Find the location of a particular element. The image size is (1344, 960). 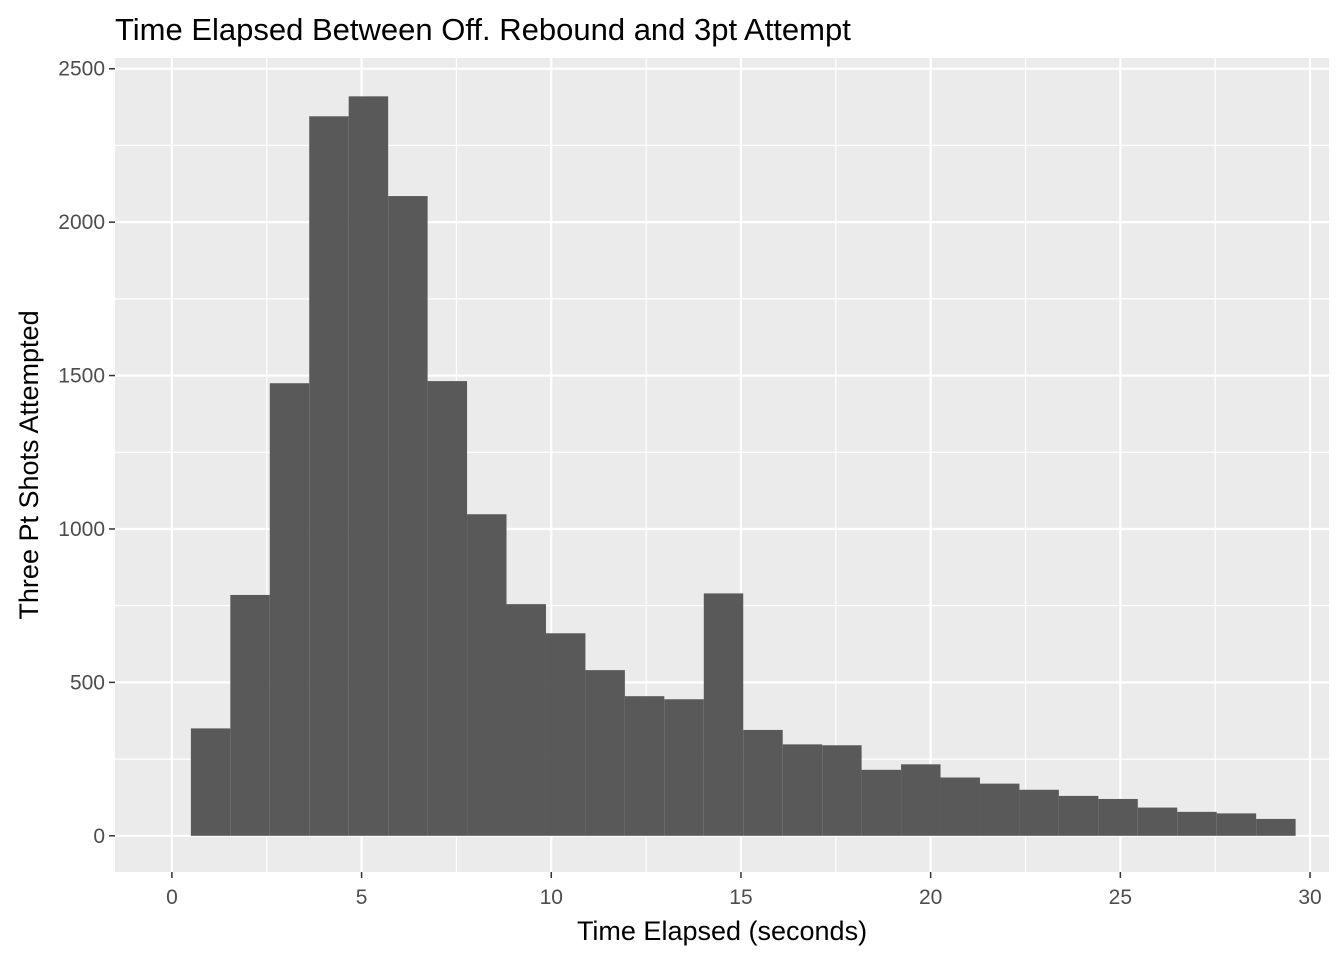

x-tick-label: 10 is located at coordinates (551, 897).